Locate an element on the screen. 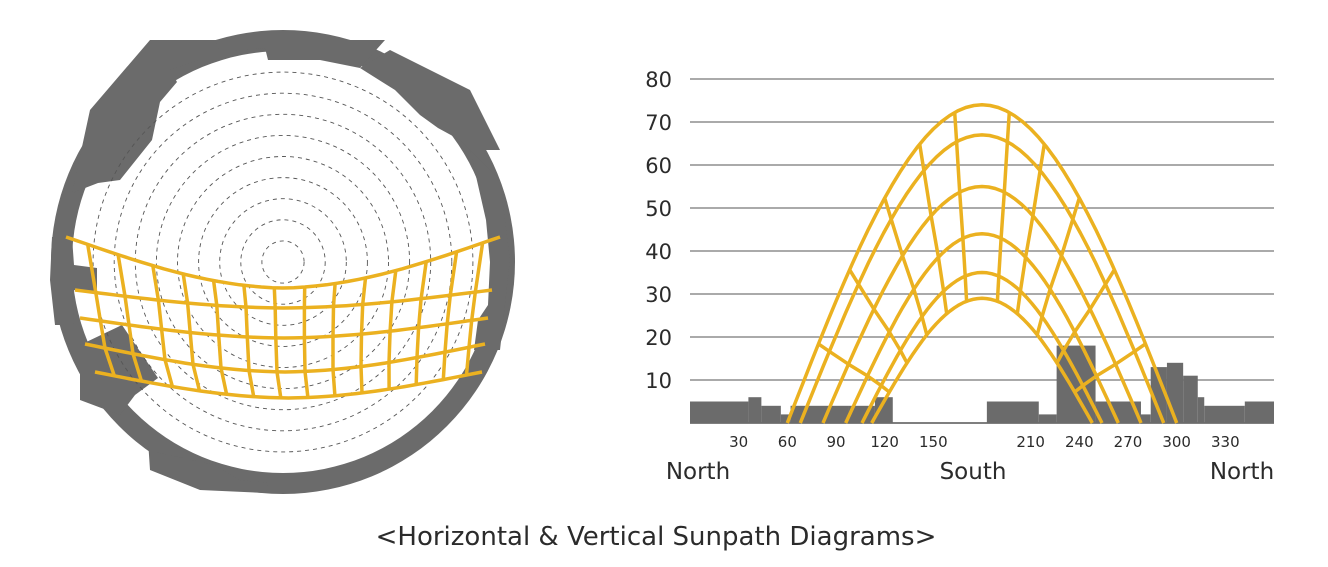 The image size is (1328, 567). polar-obstruction-west is located at coordinates (73, 281).